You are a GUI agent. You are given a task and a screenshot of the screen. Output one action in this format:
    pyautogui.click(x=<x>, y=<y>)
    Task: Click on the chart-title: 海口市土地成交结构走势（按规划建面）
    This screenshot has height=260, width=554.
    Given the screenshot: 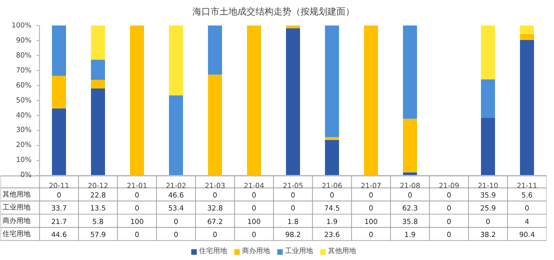 What is the action you would take?
    pyautogui.click(x=273, y=12)
    